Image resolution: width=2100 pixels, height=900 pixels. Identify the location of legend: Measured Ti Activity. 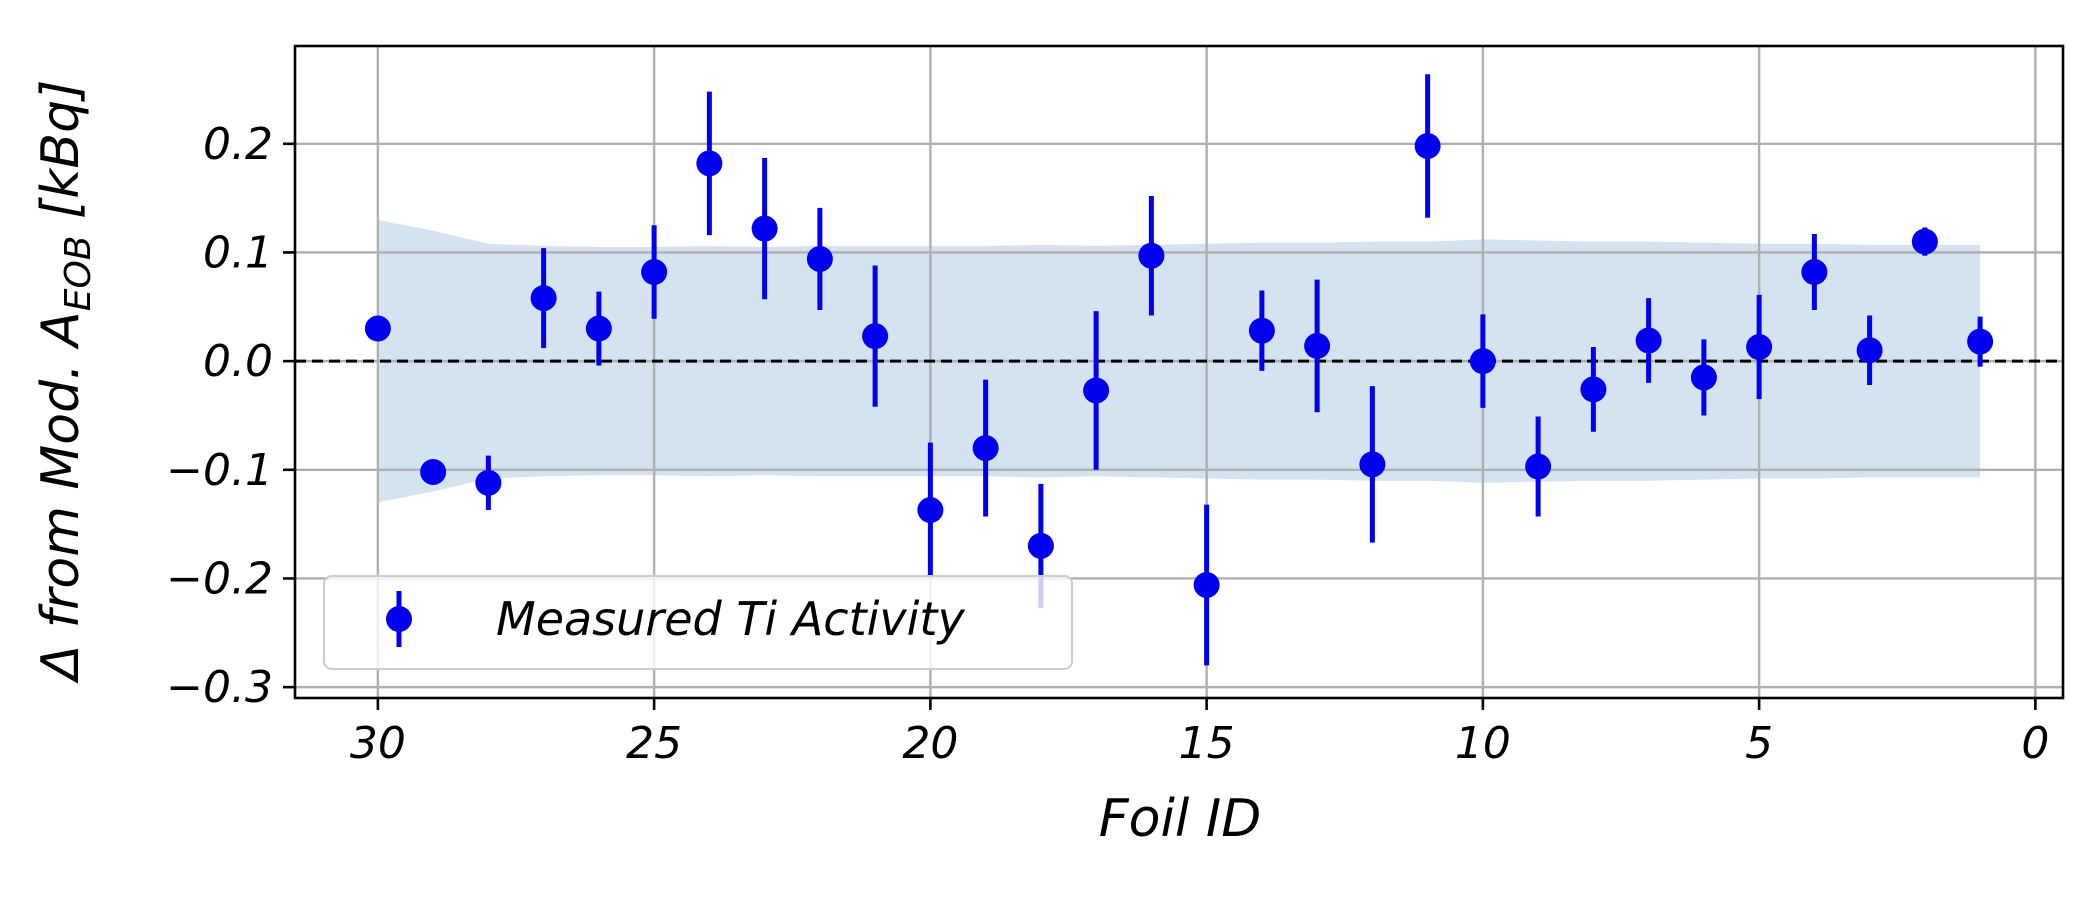
(698, 622).